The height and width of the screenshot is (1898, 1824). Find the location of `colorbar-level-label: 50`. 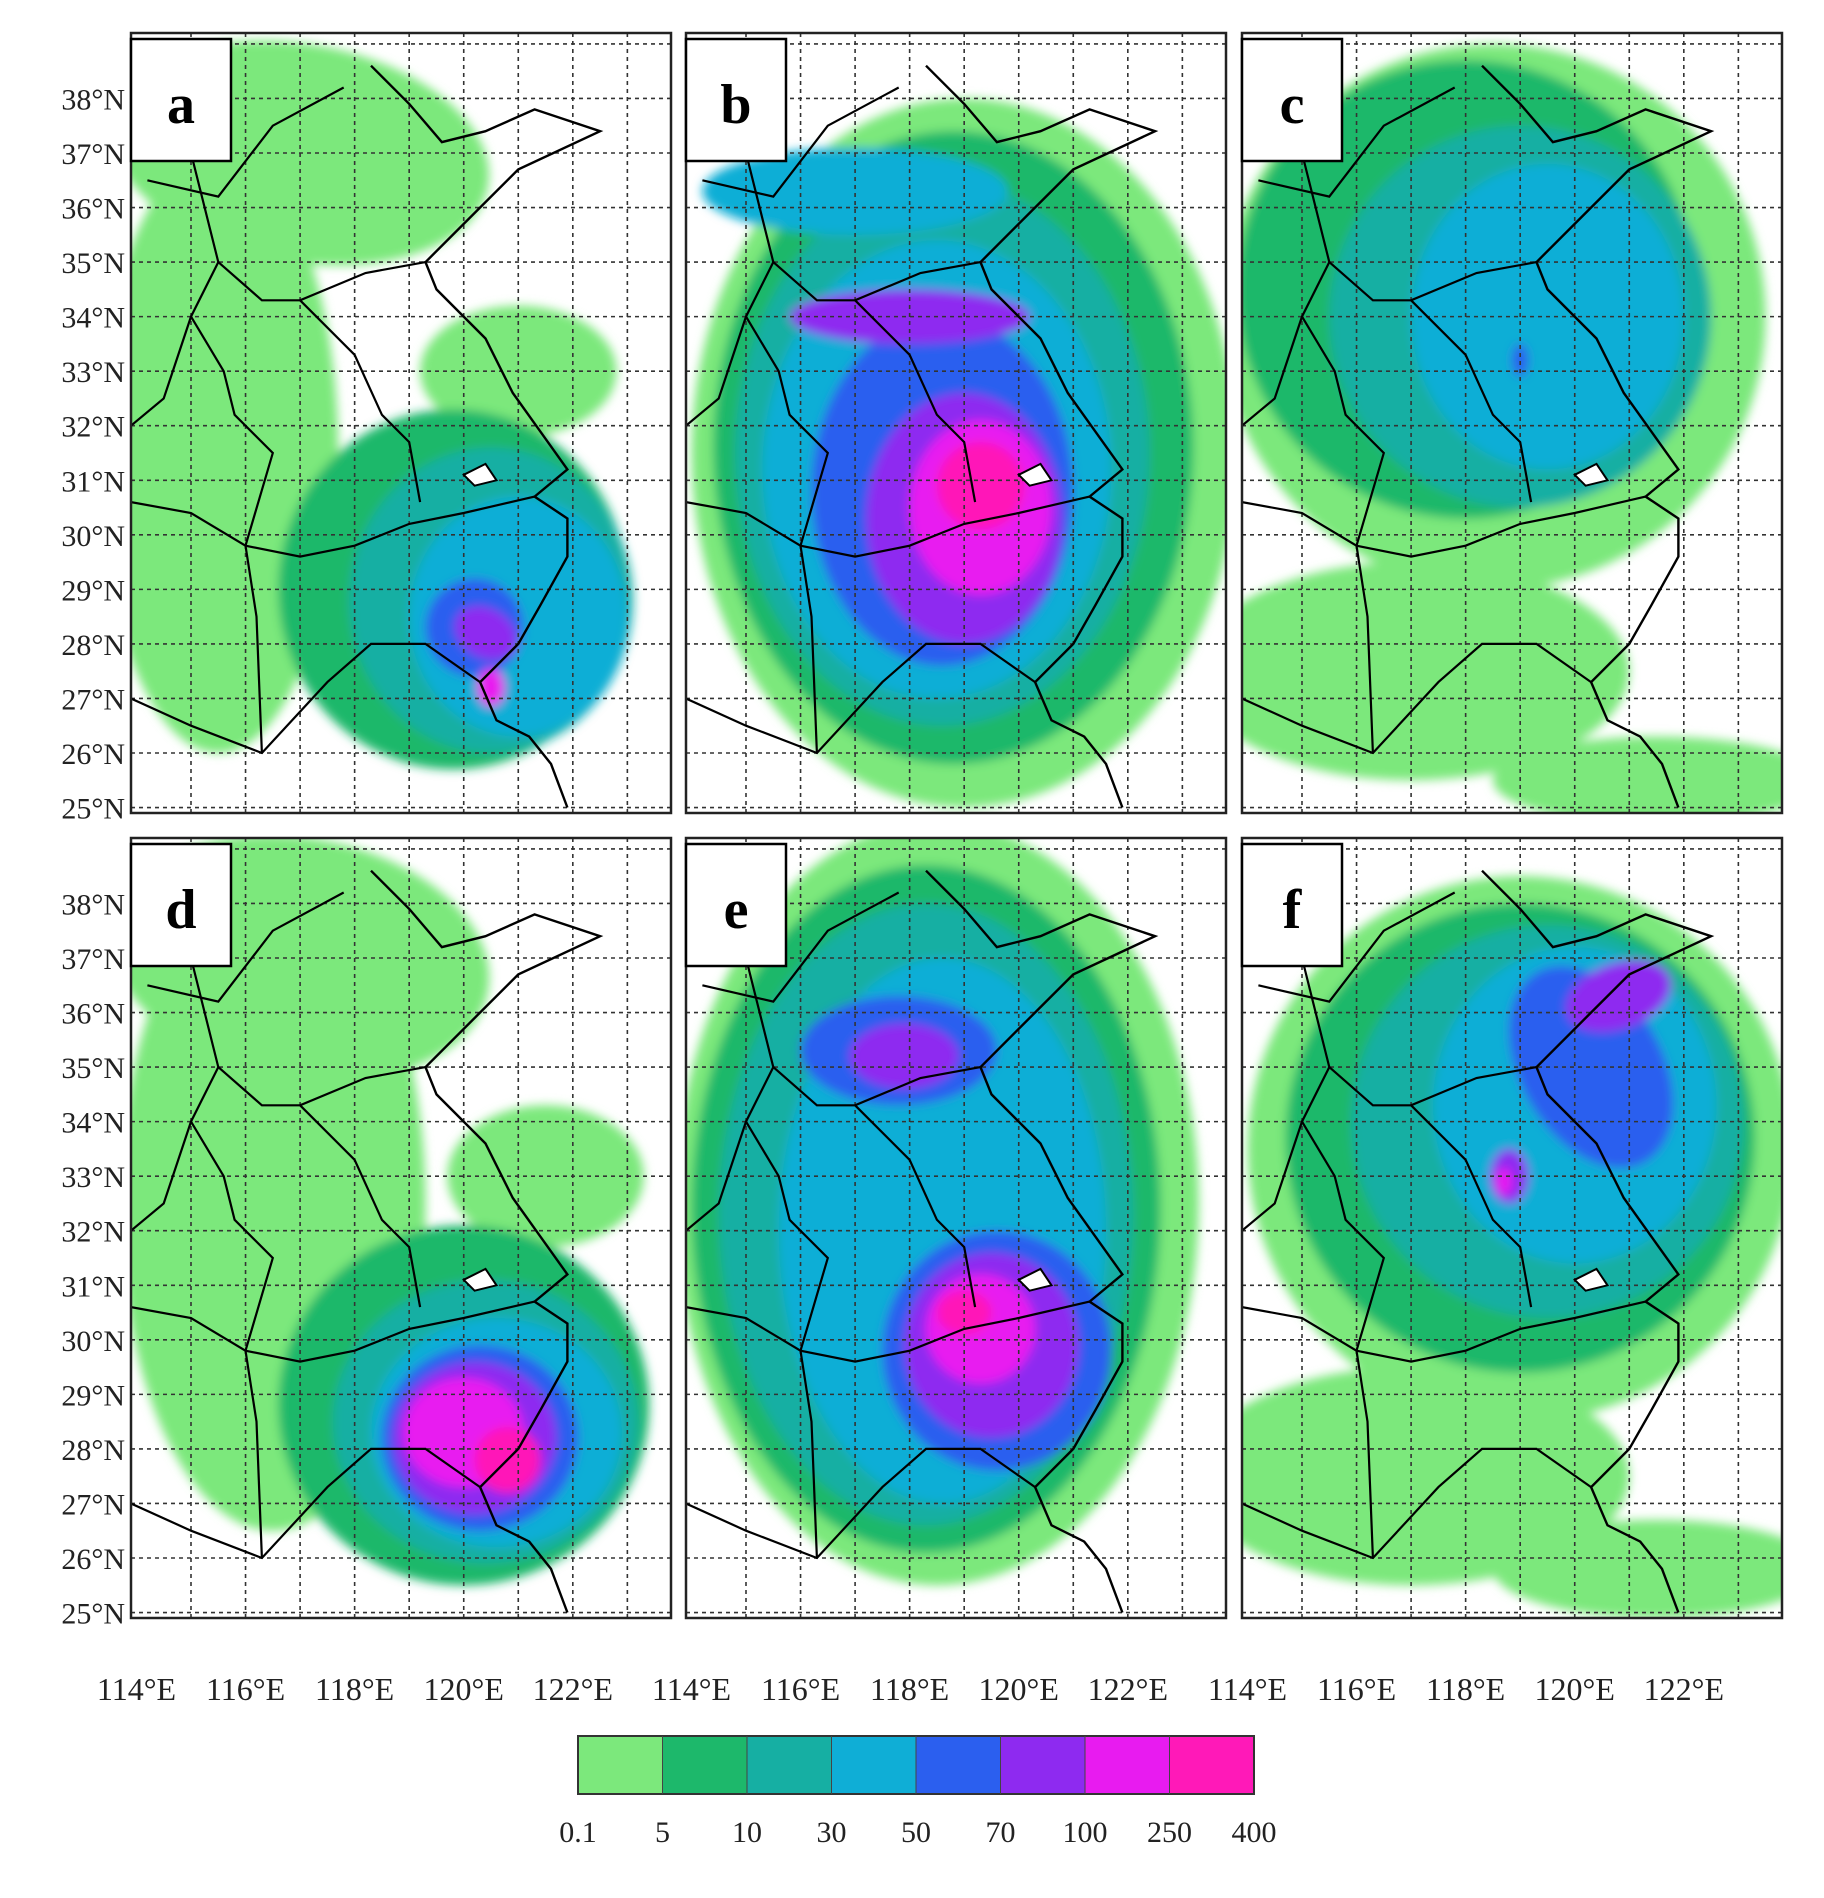

colorbar-level-label: 50 is located at coordinates (916, 1832).